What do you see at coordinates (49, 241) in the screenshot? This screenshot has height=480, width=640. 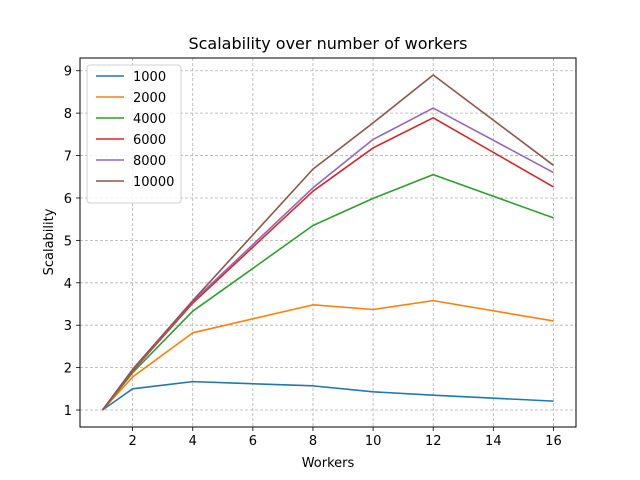 I see `y-axis-label: Scalability` at bounding box center [49, 241].